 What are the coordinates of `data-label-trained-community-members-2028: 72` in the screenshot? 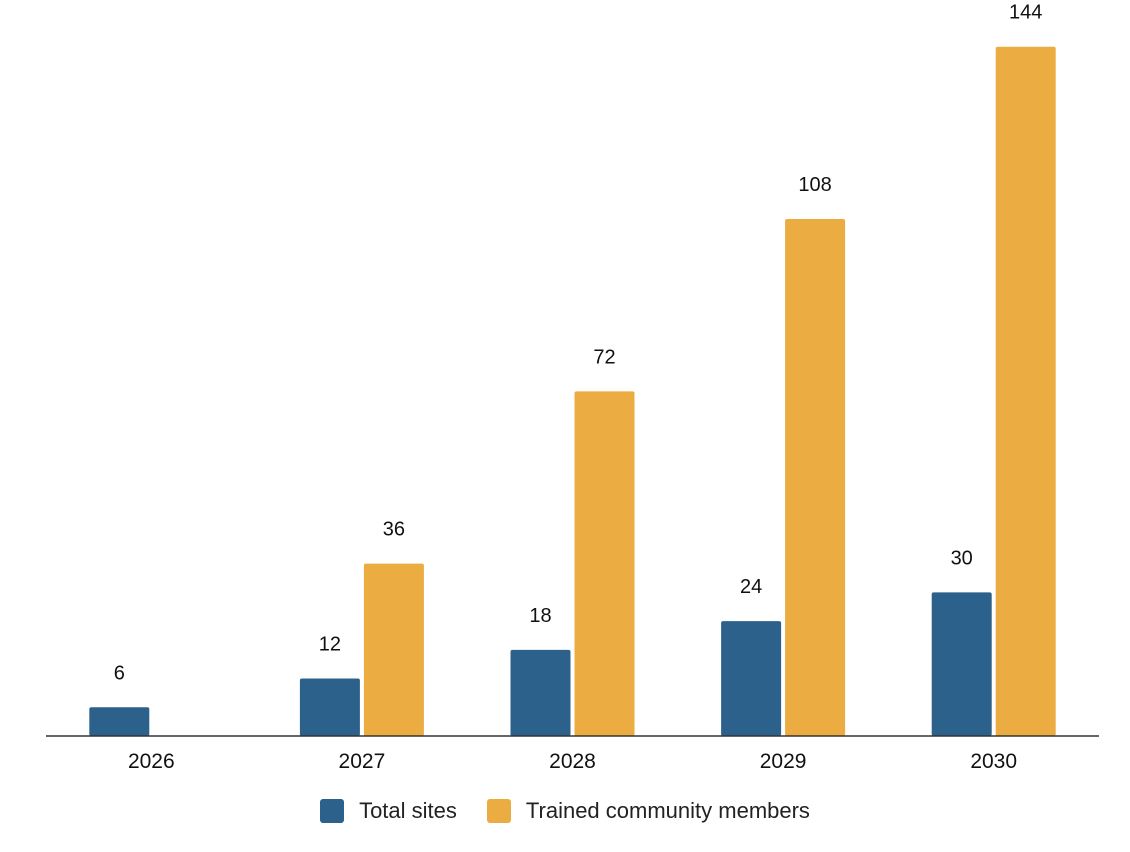 It's located at (604, 357).